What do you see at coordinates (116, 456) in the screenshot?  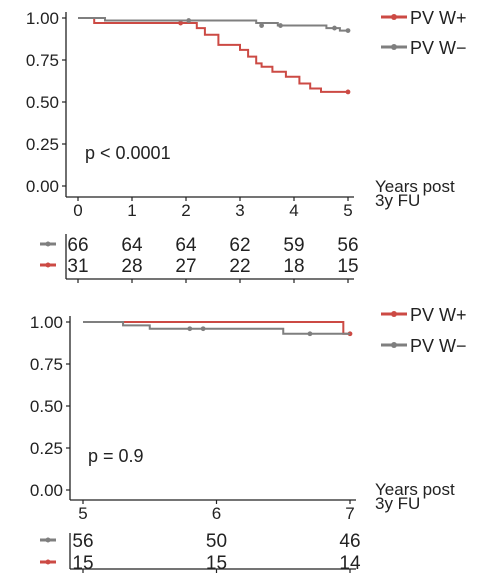 I see `p-value-annotation: p = 0.9` at bounding box center [116, 456].